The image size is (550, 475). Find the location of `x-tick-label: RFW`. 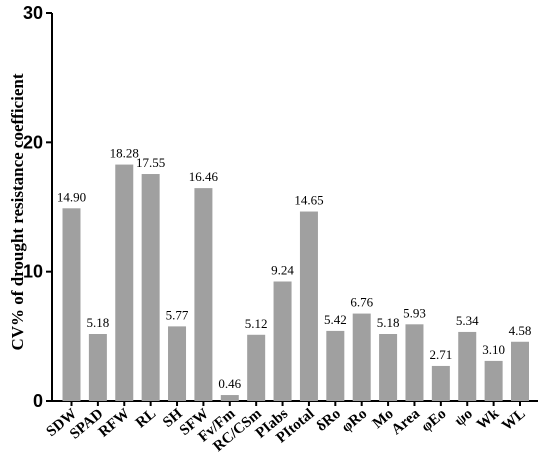

x-tick-label: RFW is located at coordinates (114, 423).